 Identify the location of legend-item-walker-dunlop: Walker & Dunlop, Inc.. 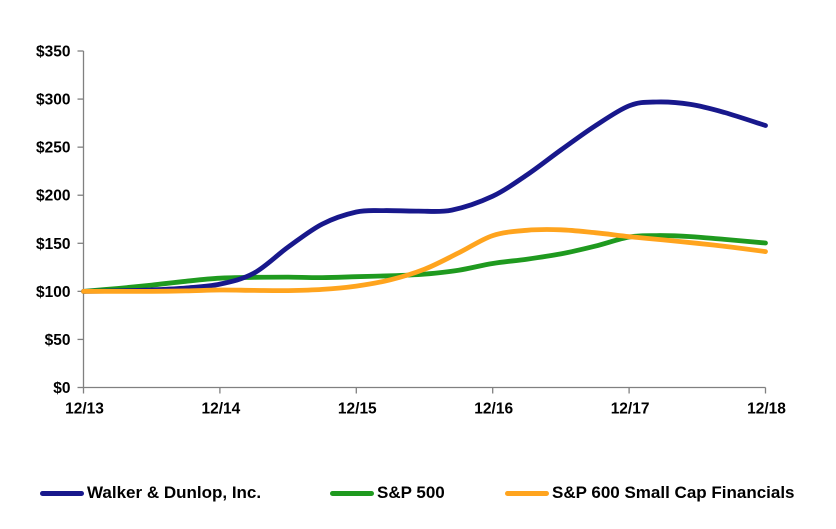
(150, 493).